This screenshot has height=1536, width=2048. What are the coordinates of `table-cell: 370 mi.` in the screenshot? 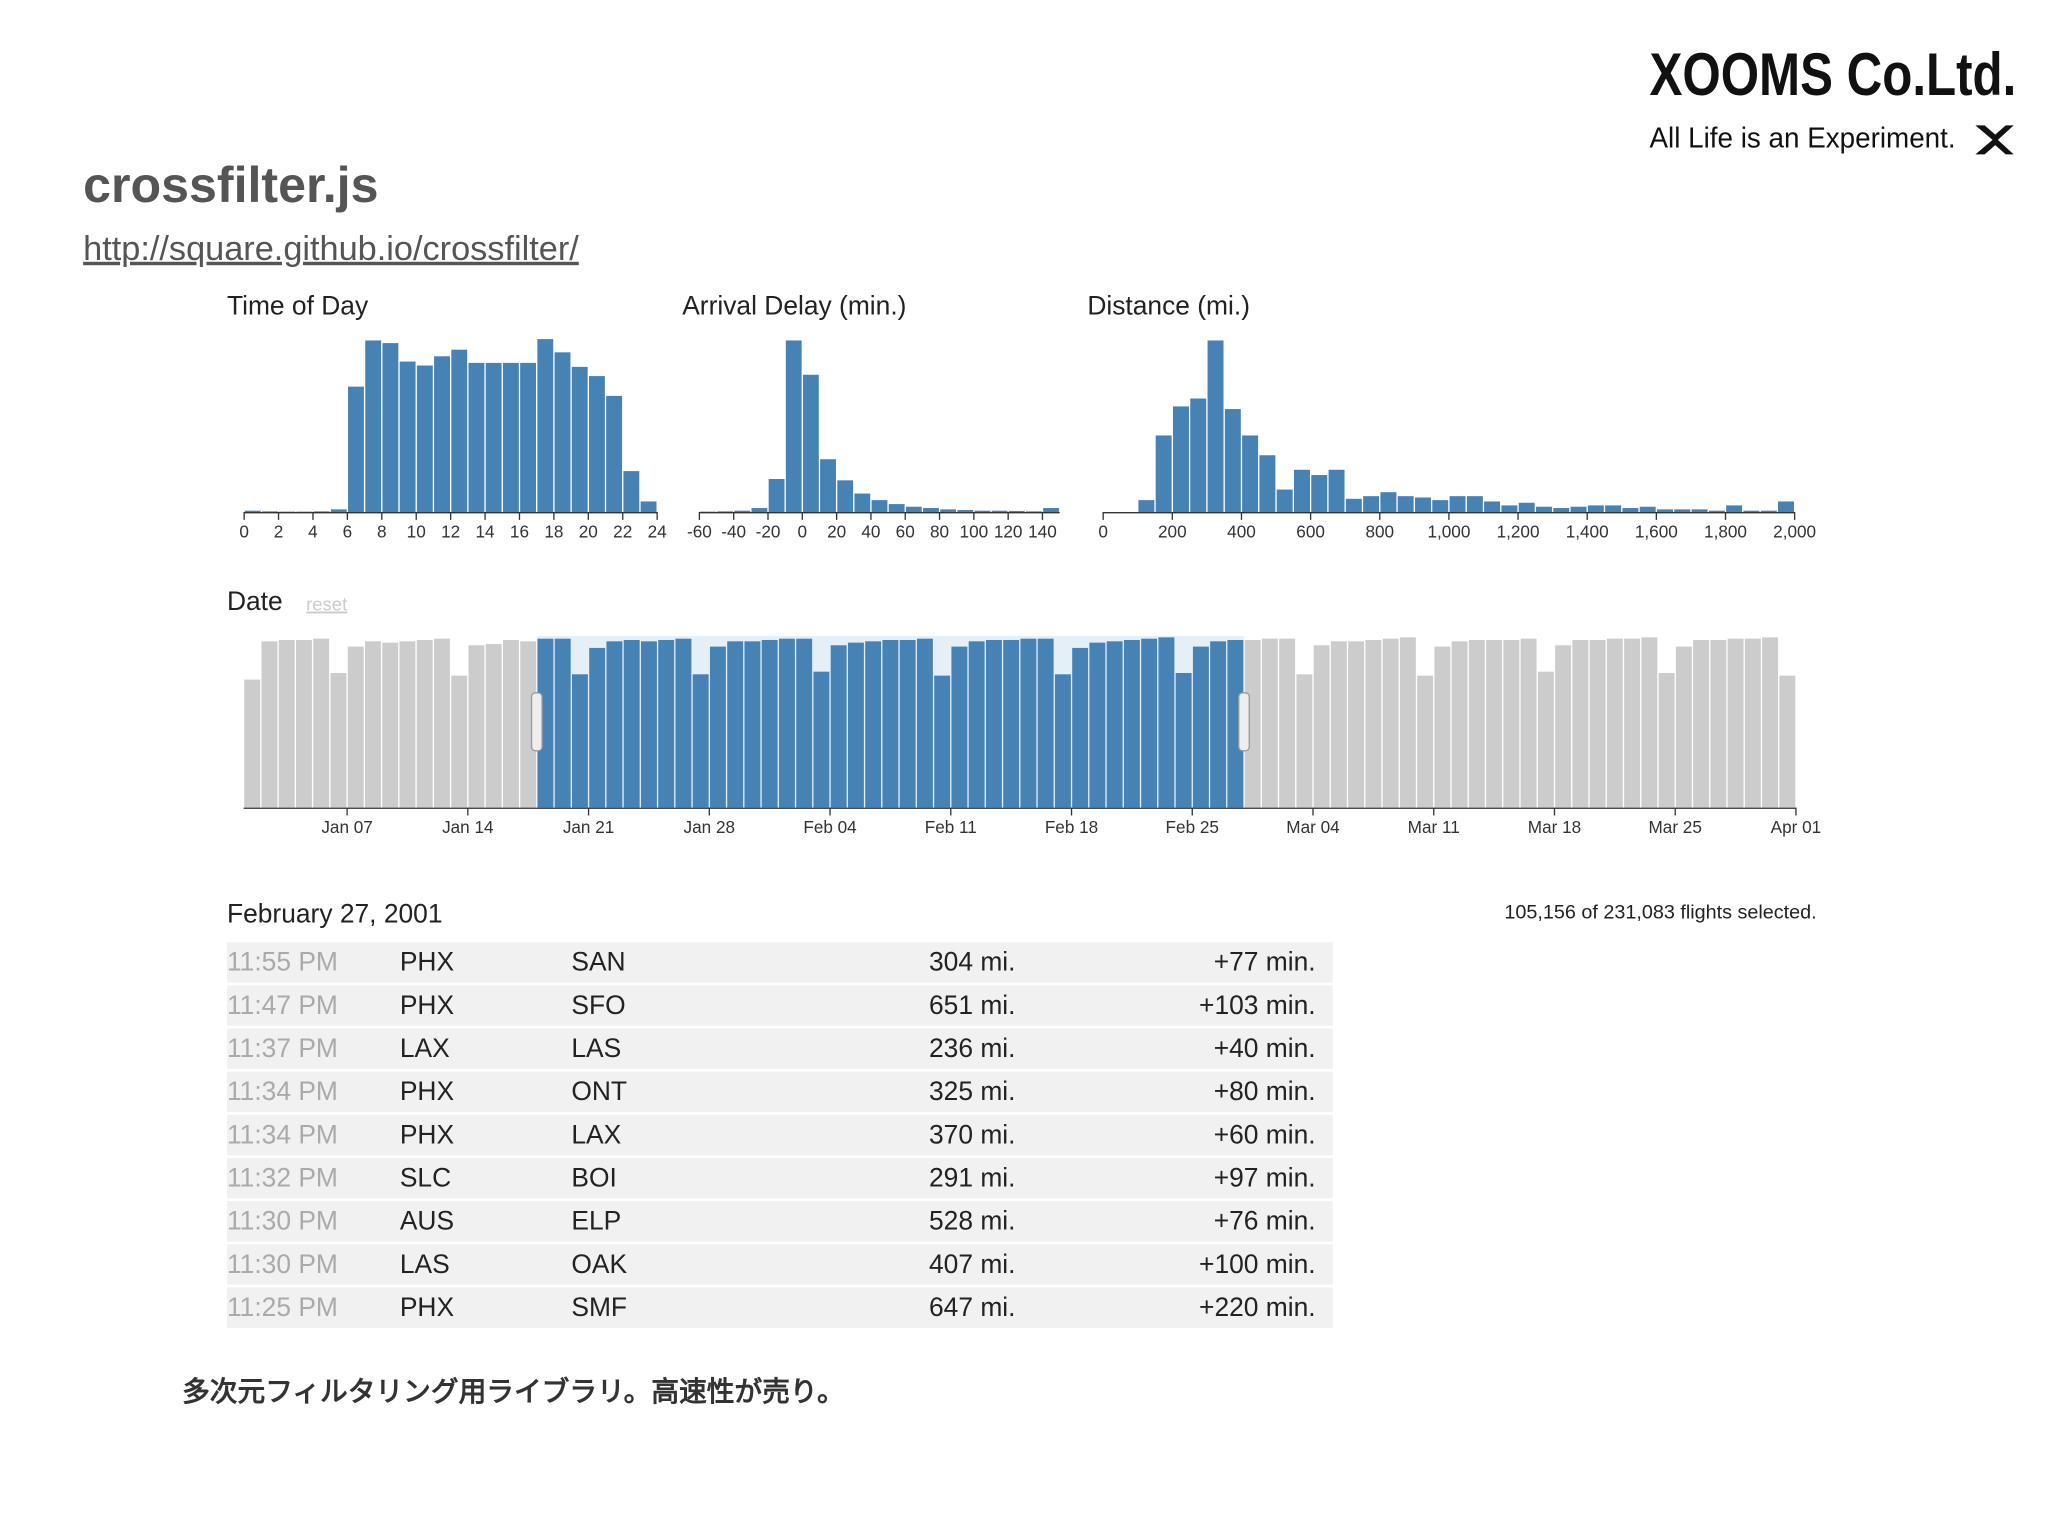 It's located at (972, 1134).